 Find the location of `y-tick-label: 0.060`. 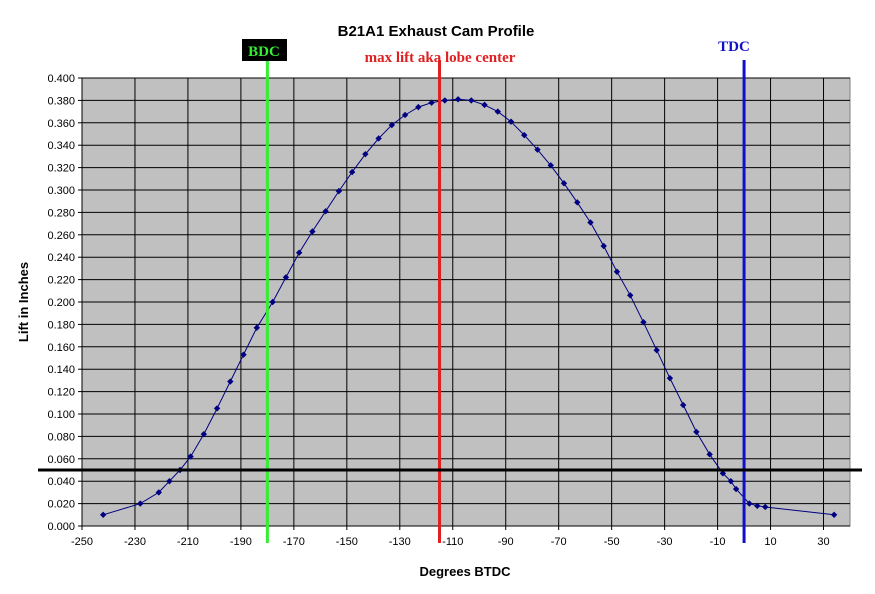

y-tick-label: 0.060 is located at coordinates (61, 460).